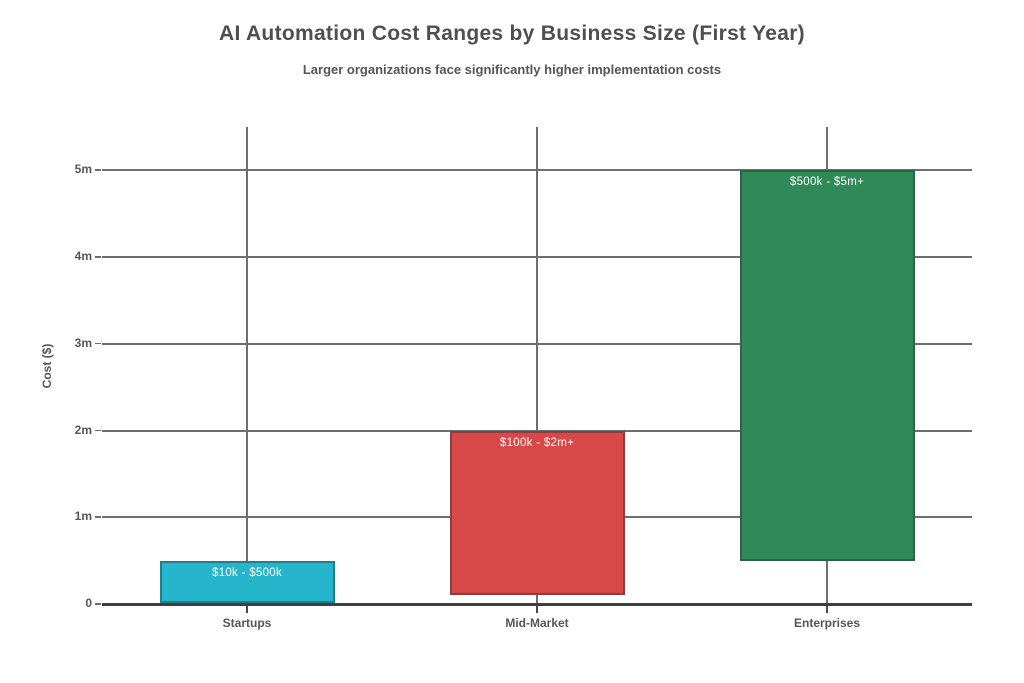 This screenshot has height=683, width=1024. I want to click on bar-enterprises: $500k - $5m+, so click(827, 365).